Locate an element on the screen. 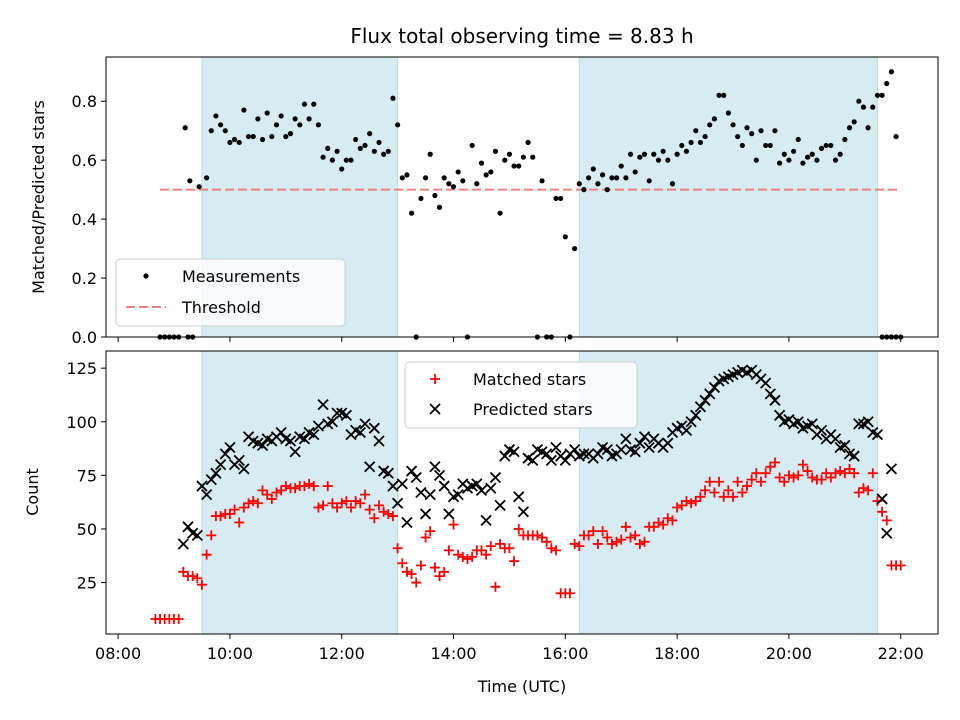 The width and height of the screenshot is (960, 720). legend-label: Threshold is located at coordinates (221, 307).